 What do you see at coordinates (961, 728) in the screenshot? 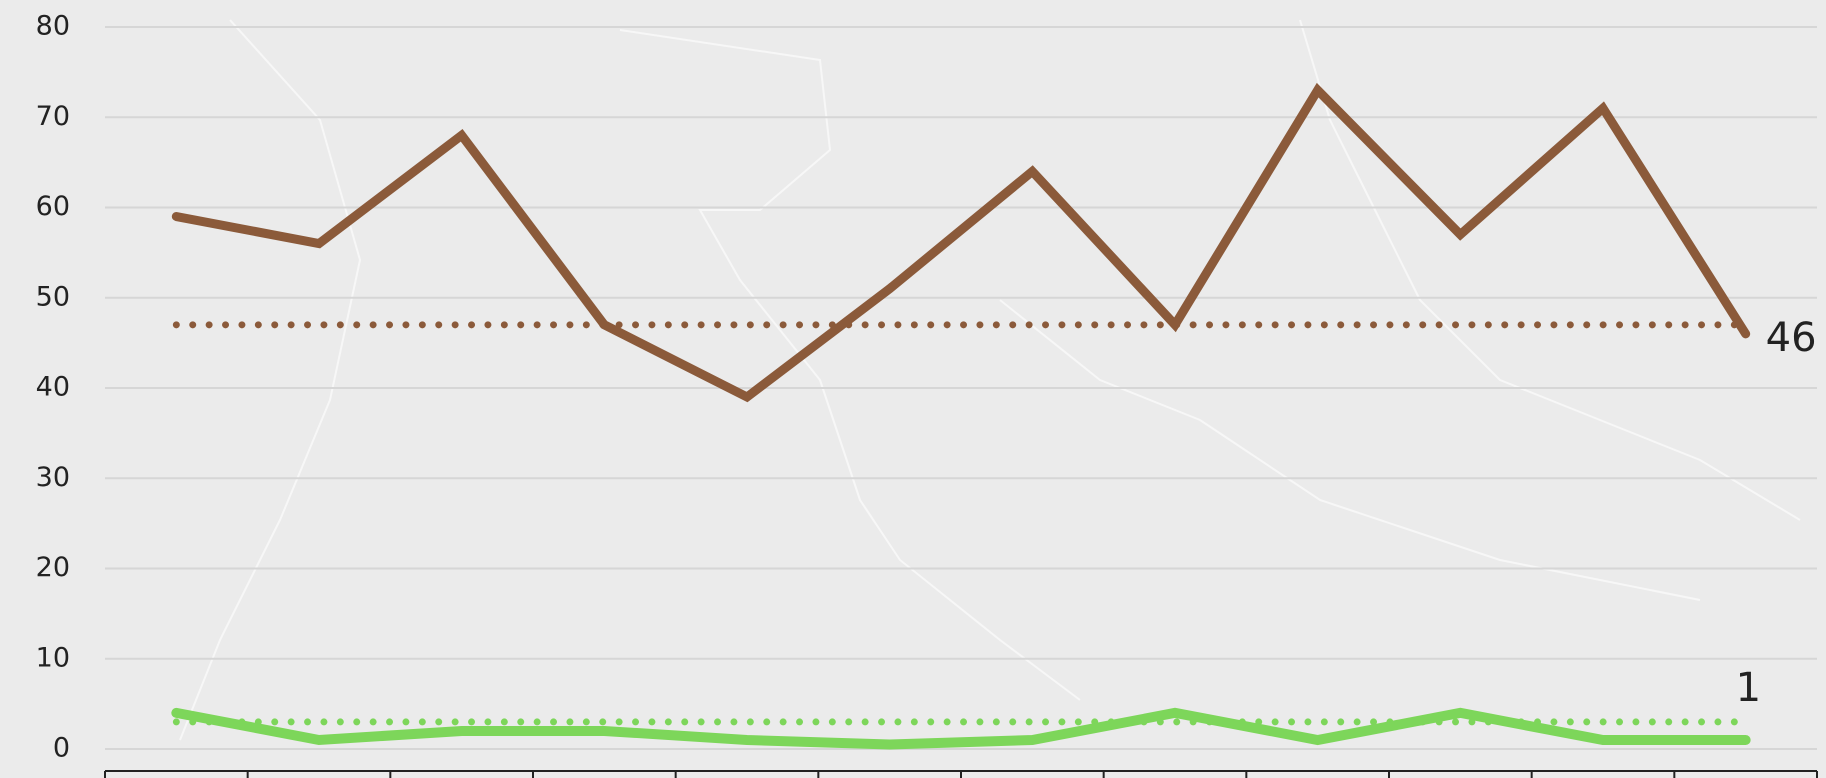
I see `line-series` at bounding box center [961, 728].